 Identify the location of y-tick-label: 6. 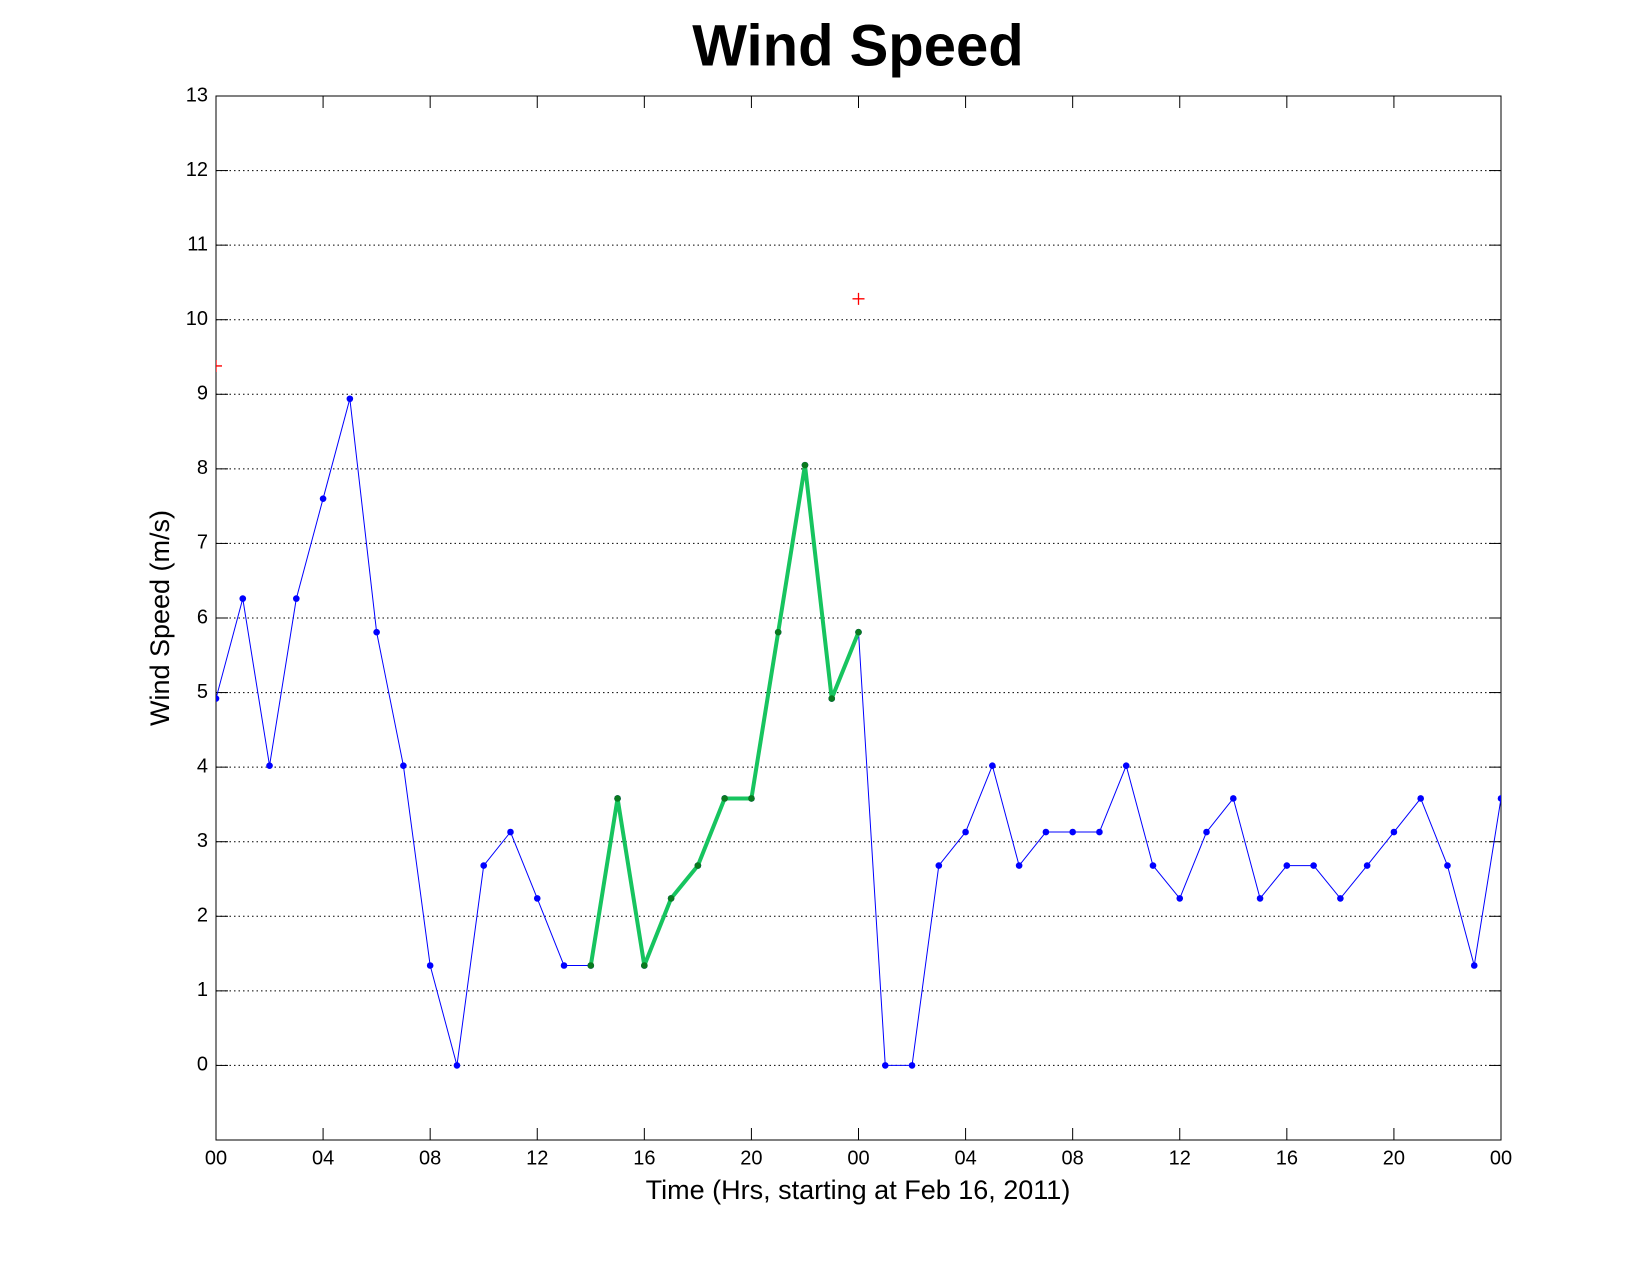
(202, 617).